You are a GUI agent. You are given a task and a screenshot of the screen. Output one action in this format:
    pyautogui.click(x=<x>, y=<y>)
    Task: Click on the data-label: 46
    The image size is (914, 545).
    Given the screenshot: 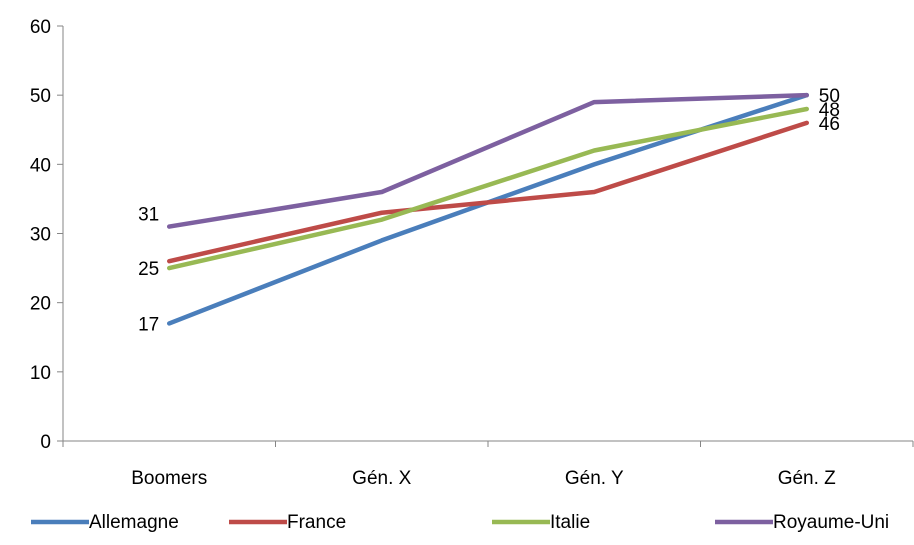 What is the action you would take?
    pyautogui.click(x=829, y=124)
    